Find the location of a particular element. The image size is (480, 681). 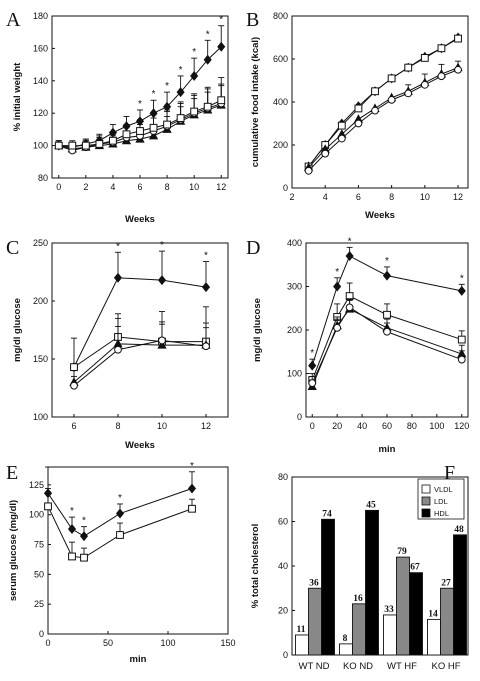

x-tick-label: 10 is located at coordinates (425, 197).